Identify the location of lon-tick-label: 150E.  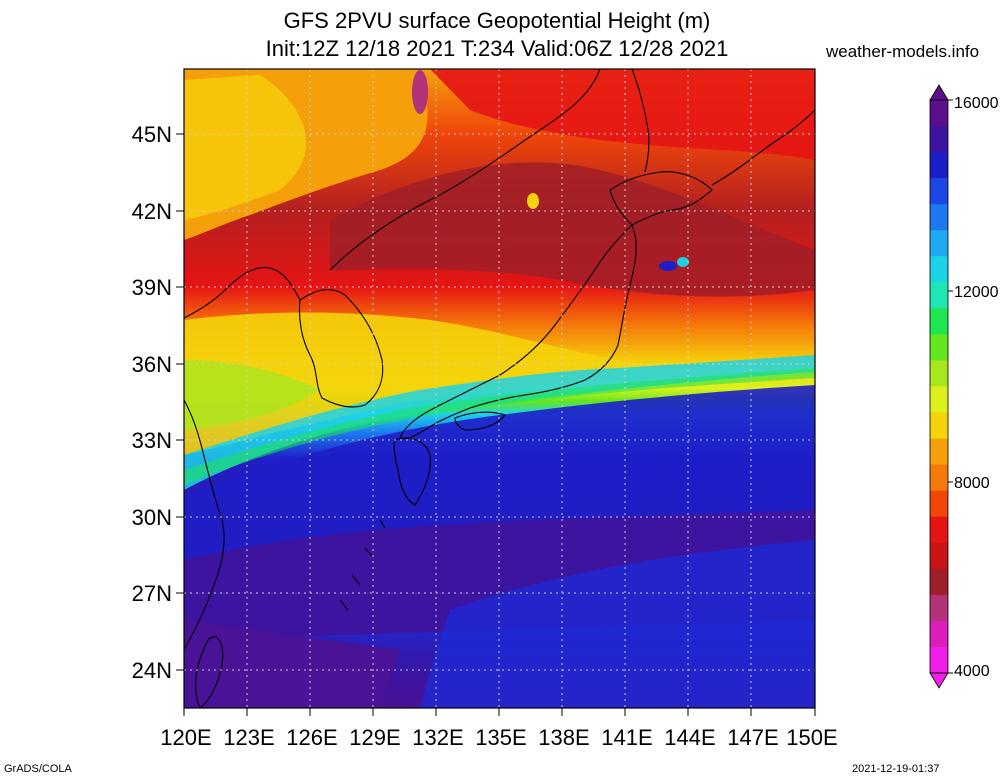
(811, 737).